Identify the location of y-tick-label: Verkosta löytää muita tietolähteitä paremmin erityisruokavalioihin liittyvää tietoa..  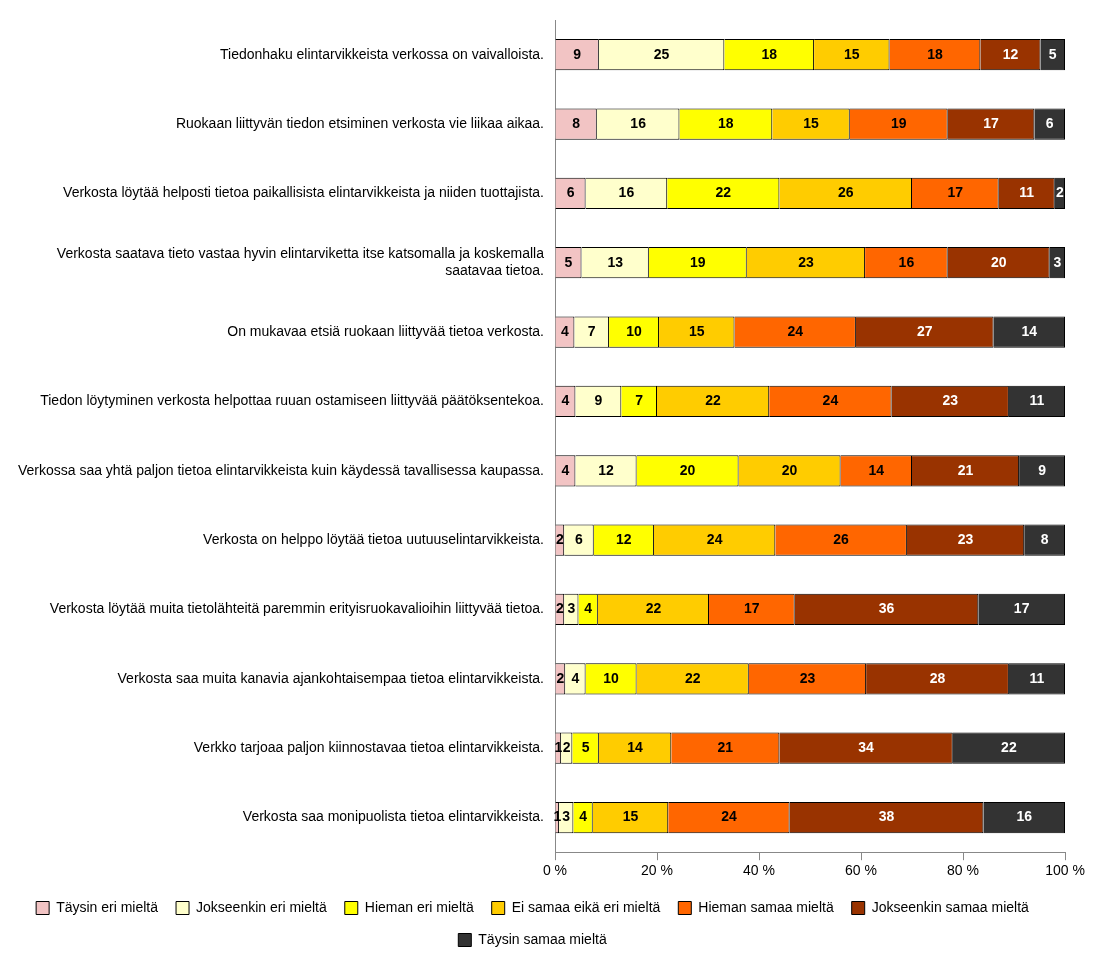
(296, 608).